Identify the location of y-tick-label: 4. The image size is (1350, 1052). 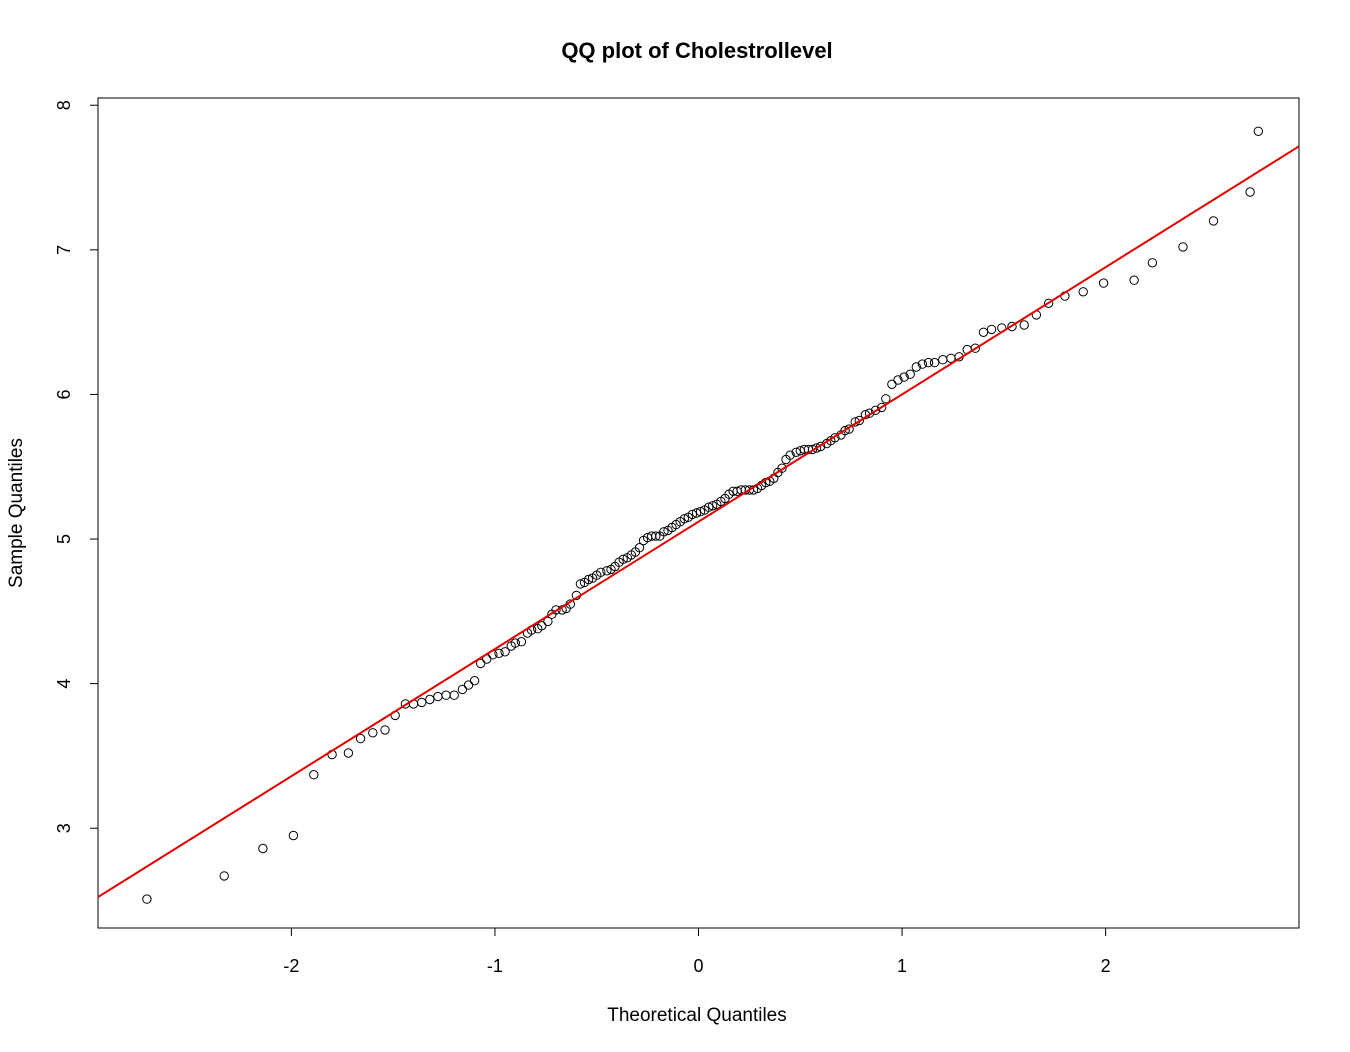
(64, 684).